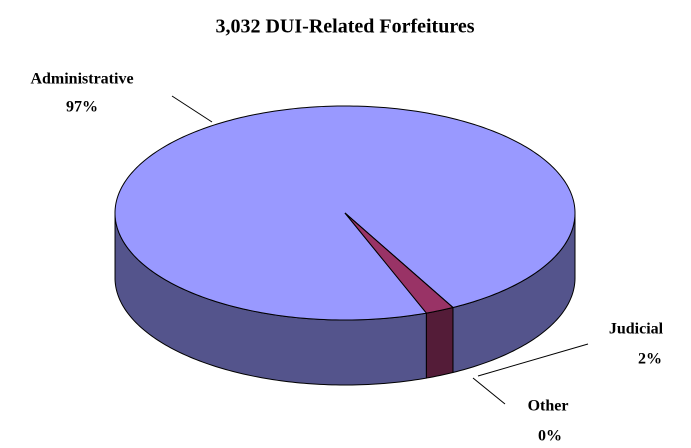 Image resolution: width=691 pixels, height=448 pixels. I want to click on slice-label: Judicial, so click(636, 329).